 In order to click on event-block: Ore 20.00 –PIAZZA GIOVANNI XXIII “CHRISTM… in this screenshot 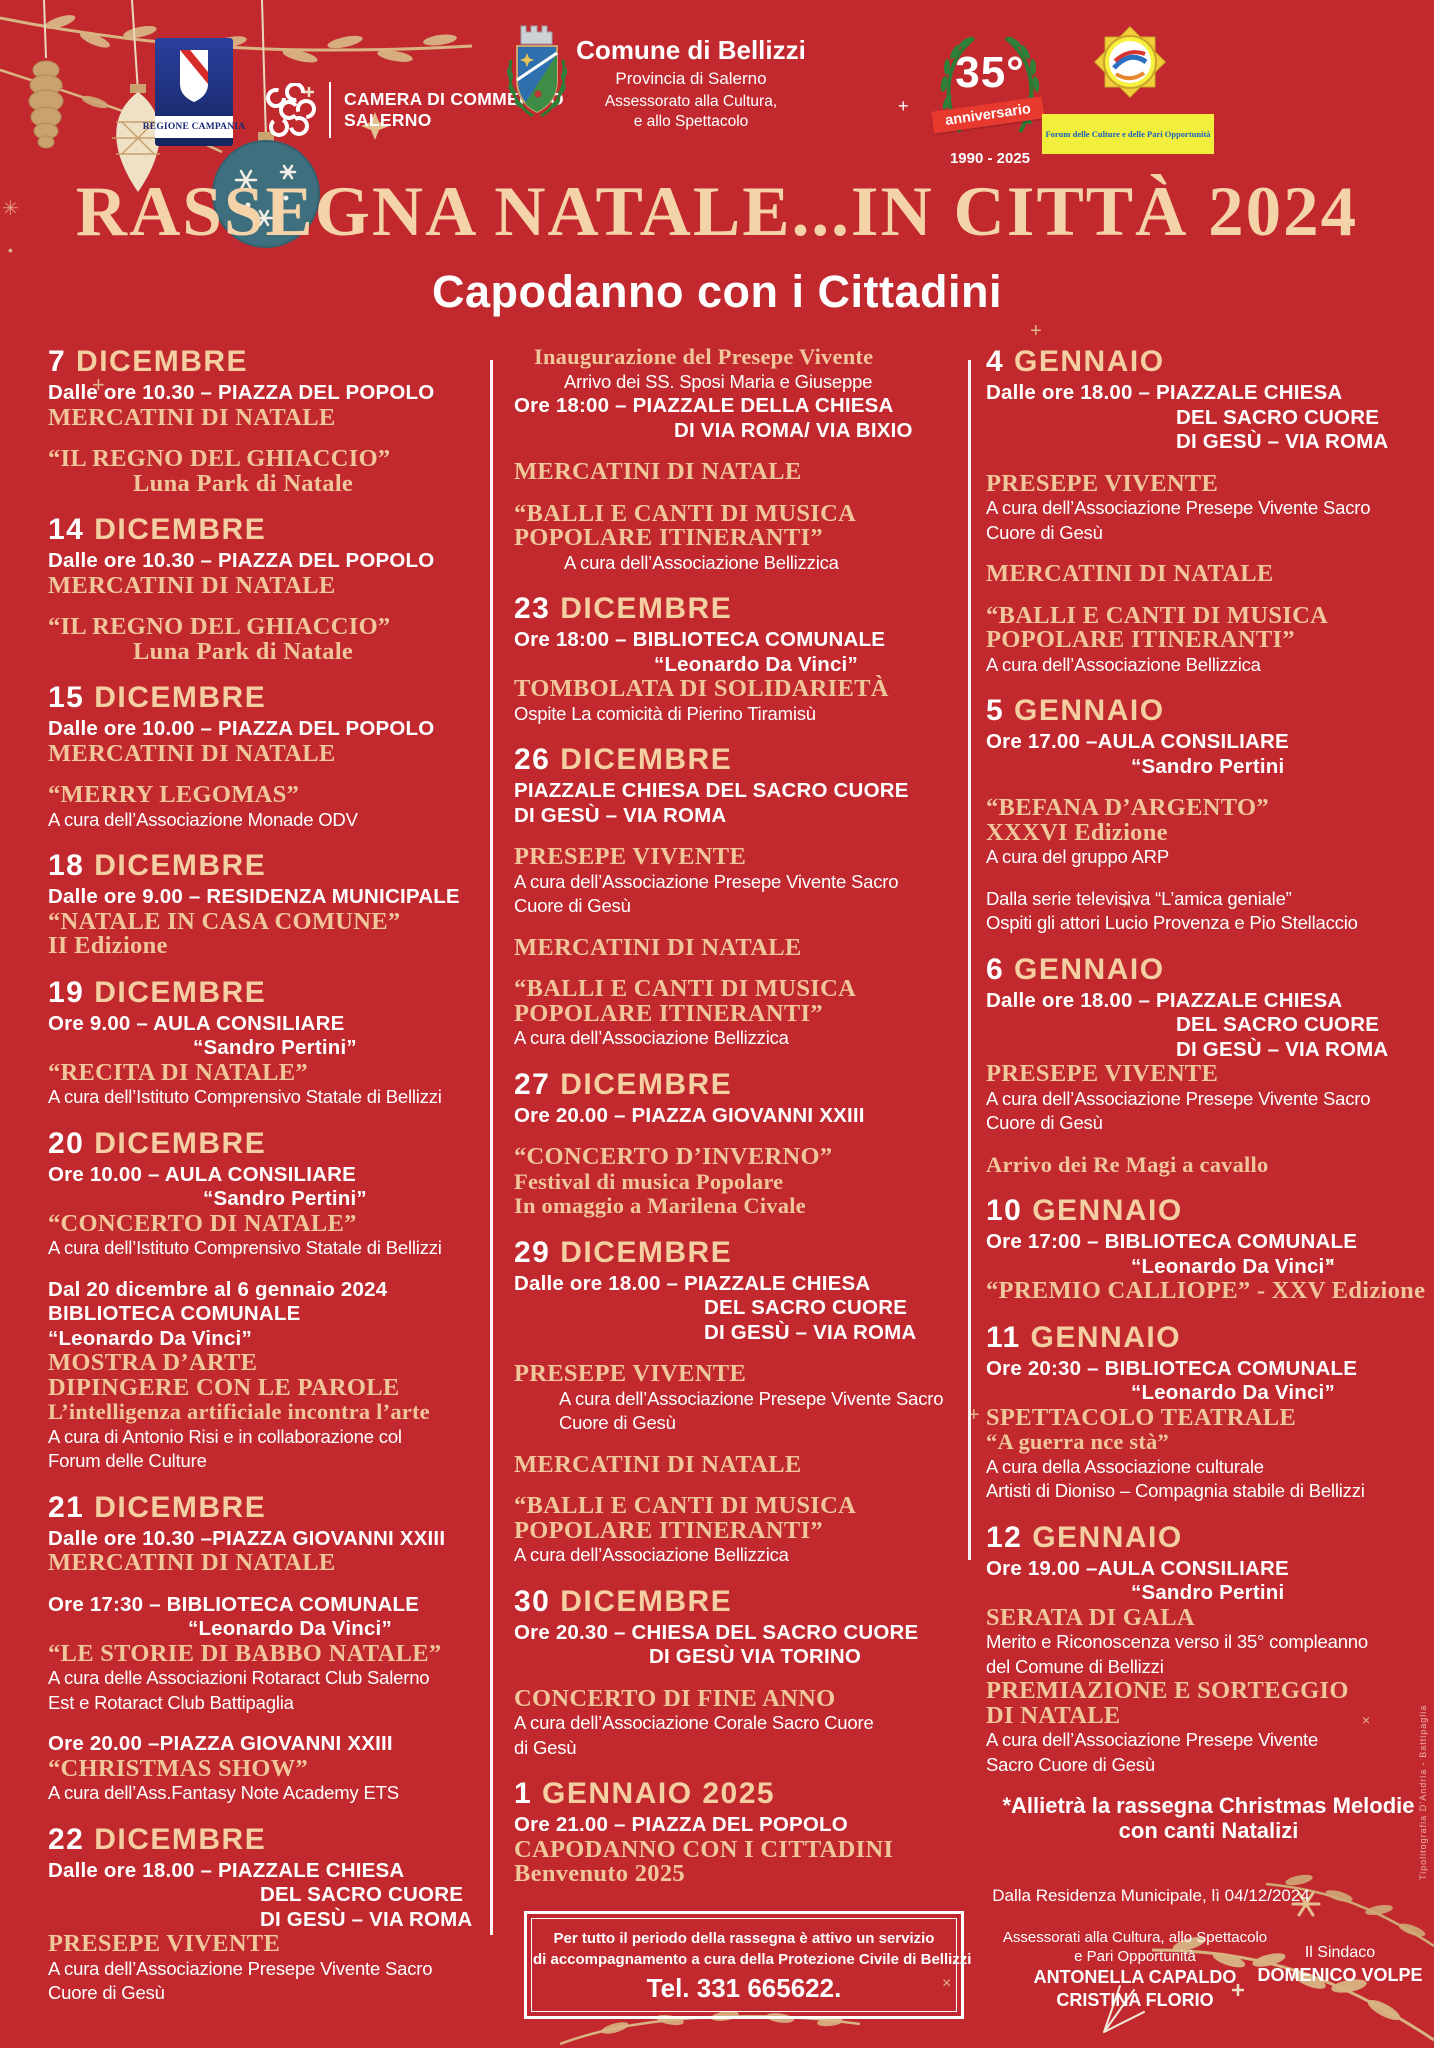, I will do `click(269, 1769)`.